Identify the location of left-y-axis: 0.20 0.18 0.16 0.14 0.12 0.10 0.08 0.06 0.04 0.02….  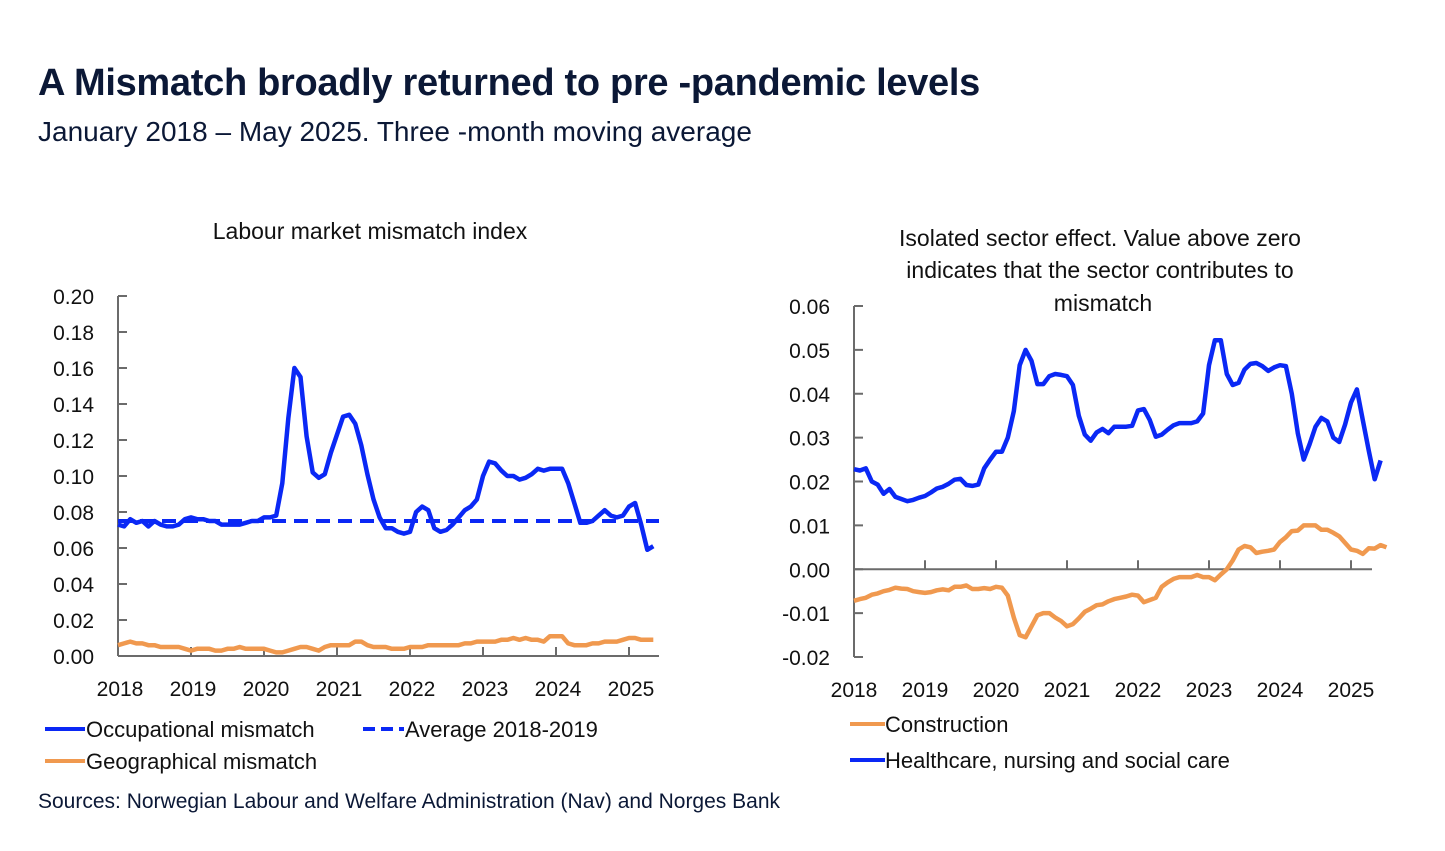
(90, 477).